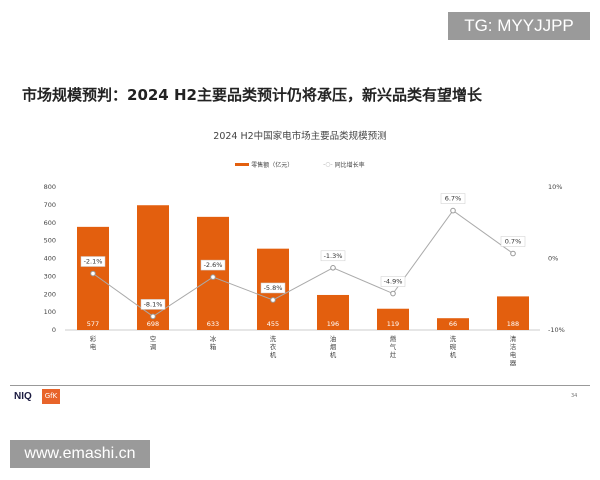 The height and width of the screenshot is (480, 600). I want to click on bar-value-label: 119, so click(393, 324).